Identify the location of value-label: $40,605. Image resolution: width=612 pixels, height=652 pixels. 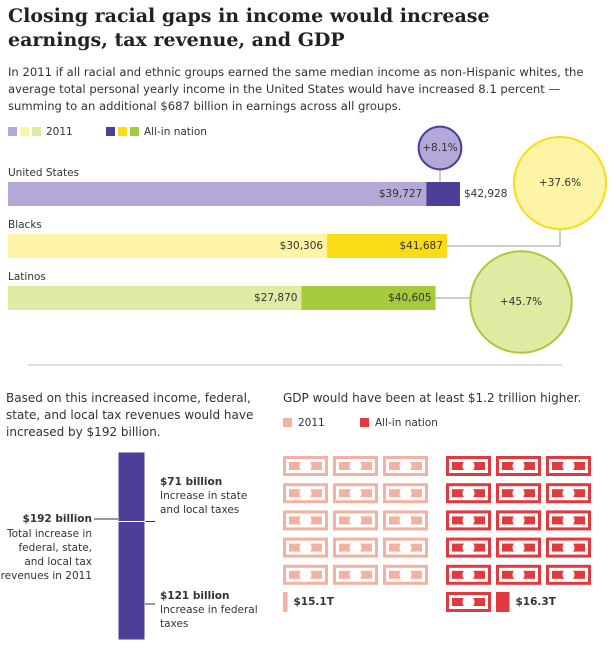
(409, 298).